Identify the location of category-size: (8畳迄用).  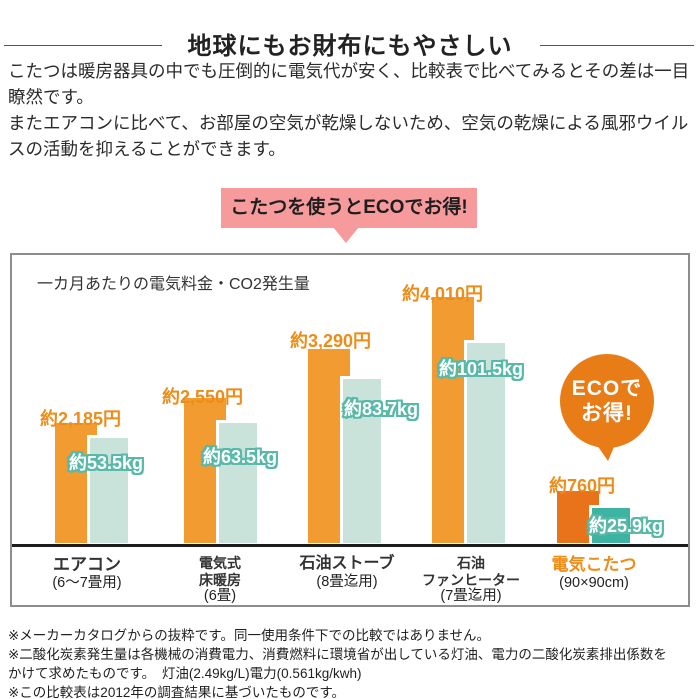
(347, 581).